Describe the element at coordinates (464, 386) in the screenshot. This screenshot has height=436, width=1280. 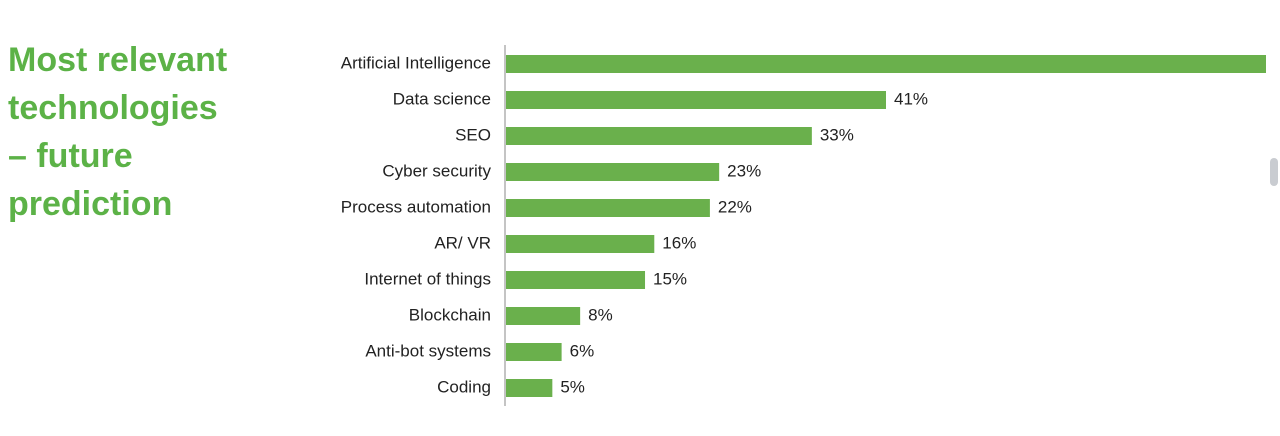
I see `y-tick-label: Coding` at that location.